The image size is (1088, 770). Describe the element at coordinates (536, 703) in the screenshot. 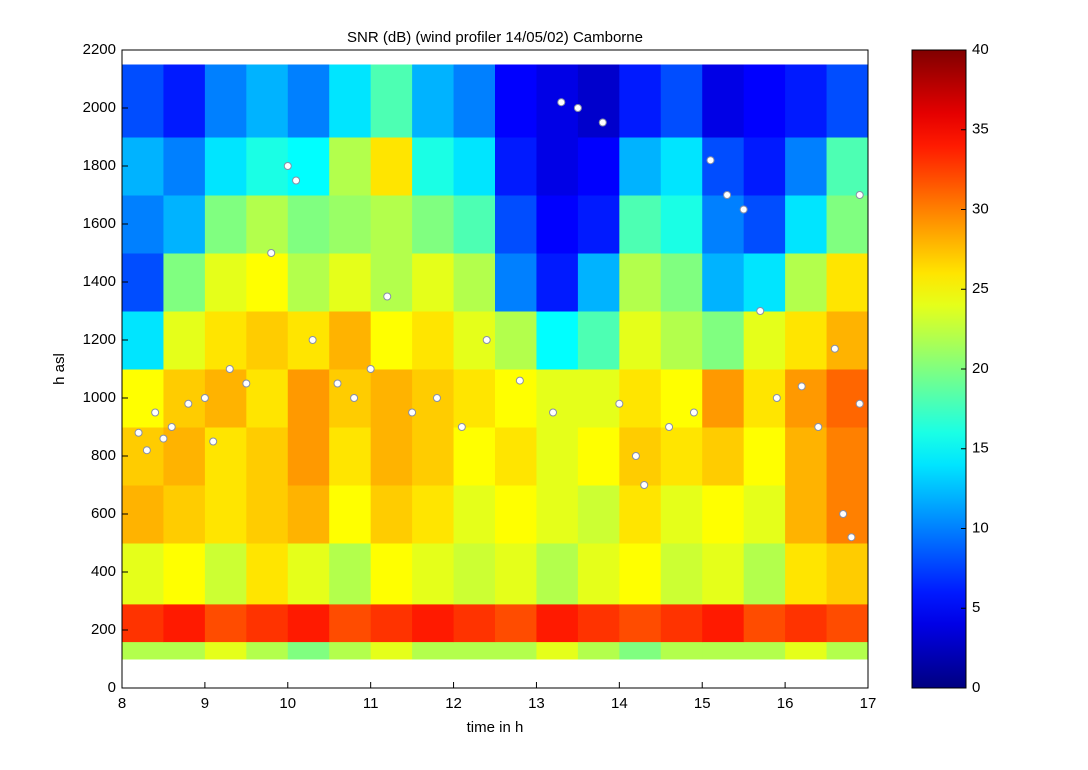

I see `x-tick-label: 13` at that location.